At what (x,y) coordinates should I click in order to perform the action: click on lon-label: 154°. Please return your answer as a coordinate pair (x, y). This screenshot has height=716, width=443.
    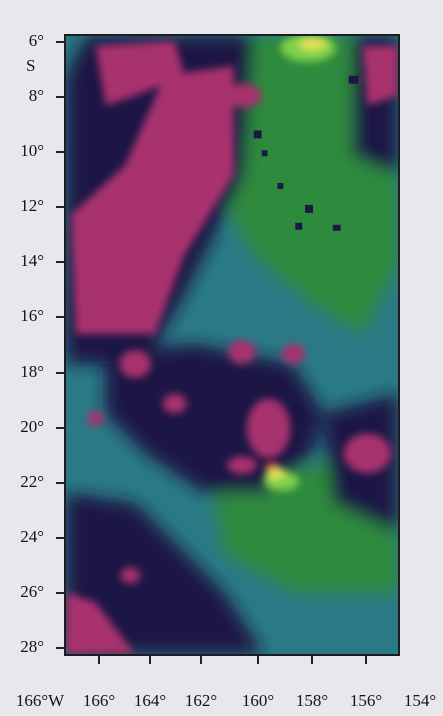
    Looking at the image, I should click on (420, 700).